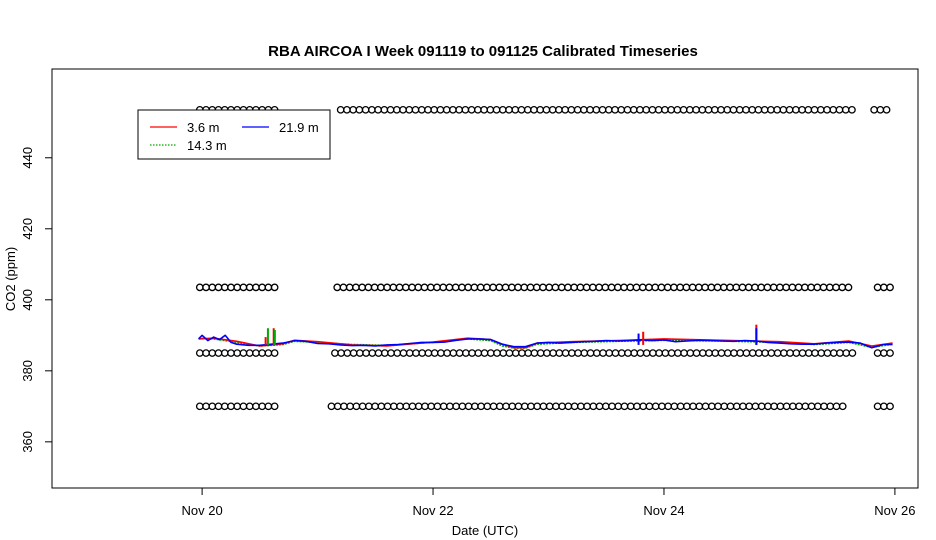 The height and width of the screenshot is (540, 936). I want to click on x-tick-label: Nov 26, so click(894, 510).